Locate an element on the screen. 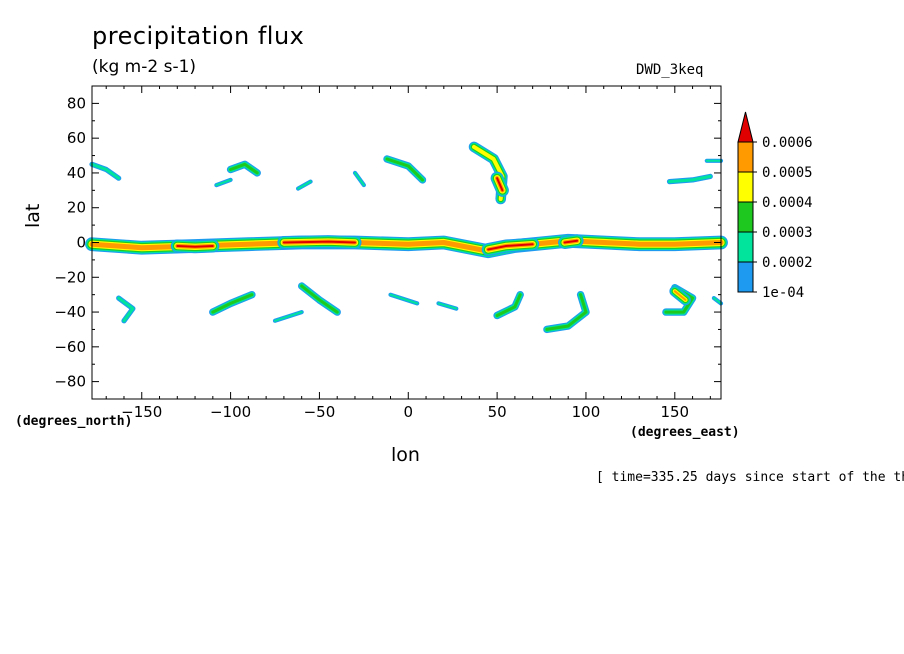 Image resolution: width=904 pixels, height=654 pixels. y-tick-label: 80 is located at coordinates (76, 103).